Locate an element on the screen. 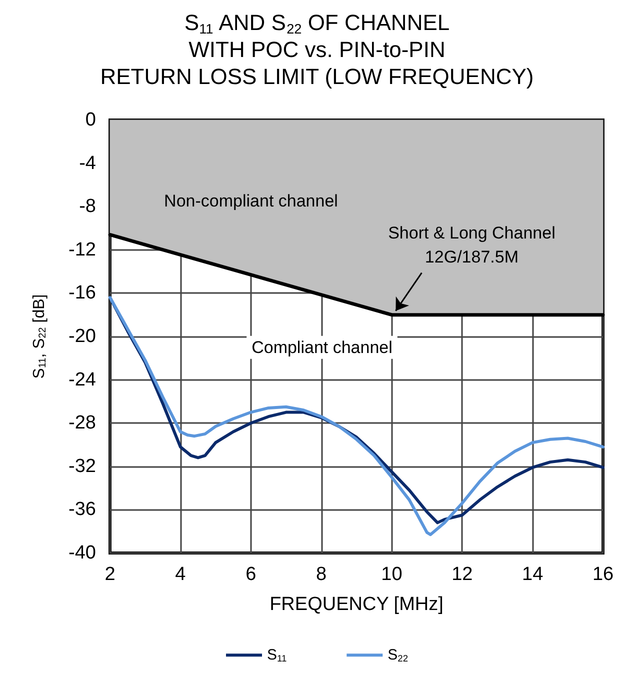 The image size is (634, 678). y-tick-label: -12 is located at coordinates (82, 249).